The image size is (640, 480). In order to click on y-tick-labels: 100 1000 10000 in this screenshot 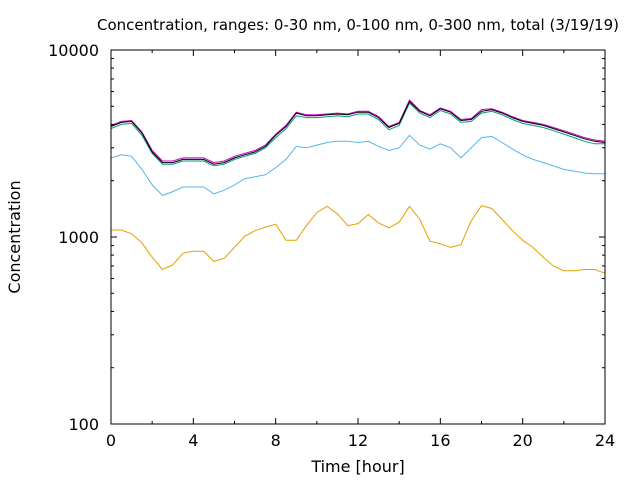, I will do `click(73, 237)`.